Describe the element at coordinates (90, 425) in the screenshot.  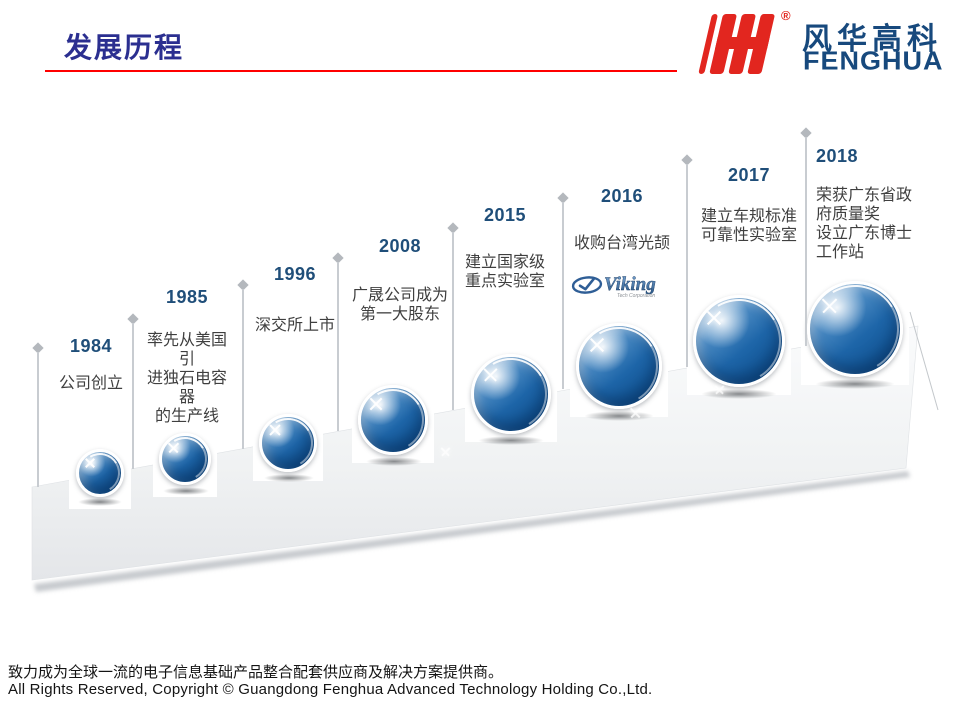
I see `milestone-1984: 1984 公司创立` at that location.